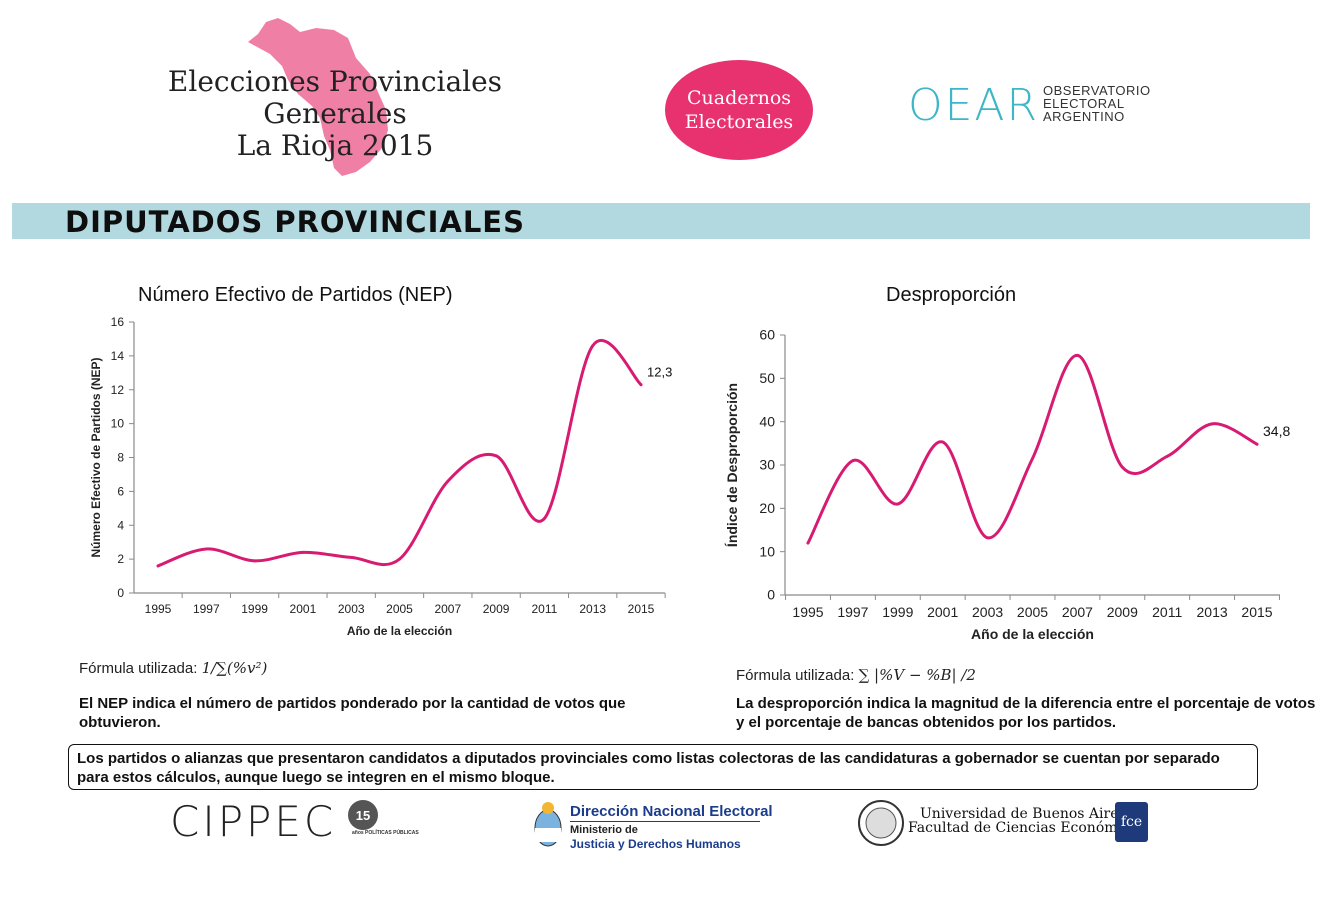 This screenshot has height=900, width=1323. What do you see at coordinates (1032, 612) in the screenshot?
I see `desp-x-tick-label: 2005` at bounding box center [1032, 612].